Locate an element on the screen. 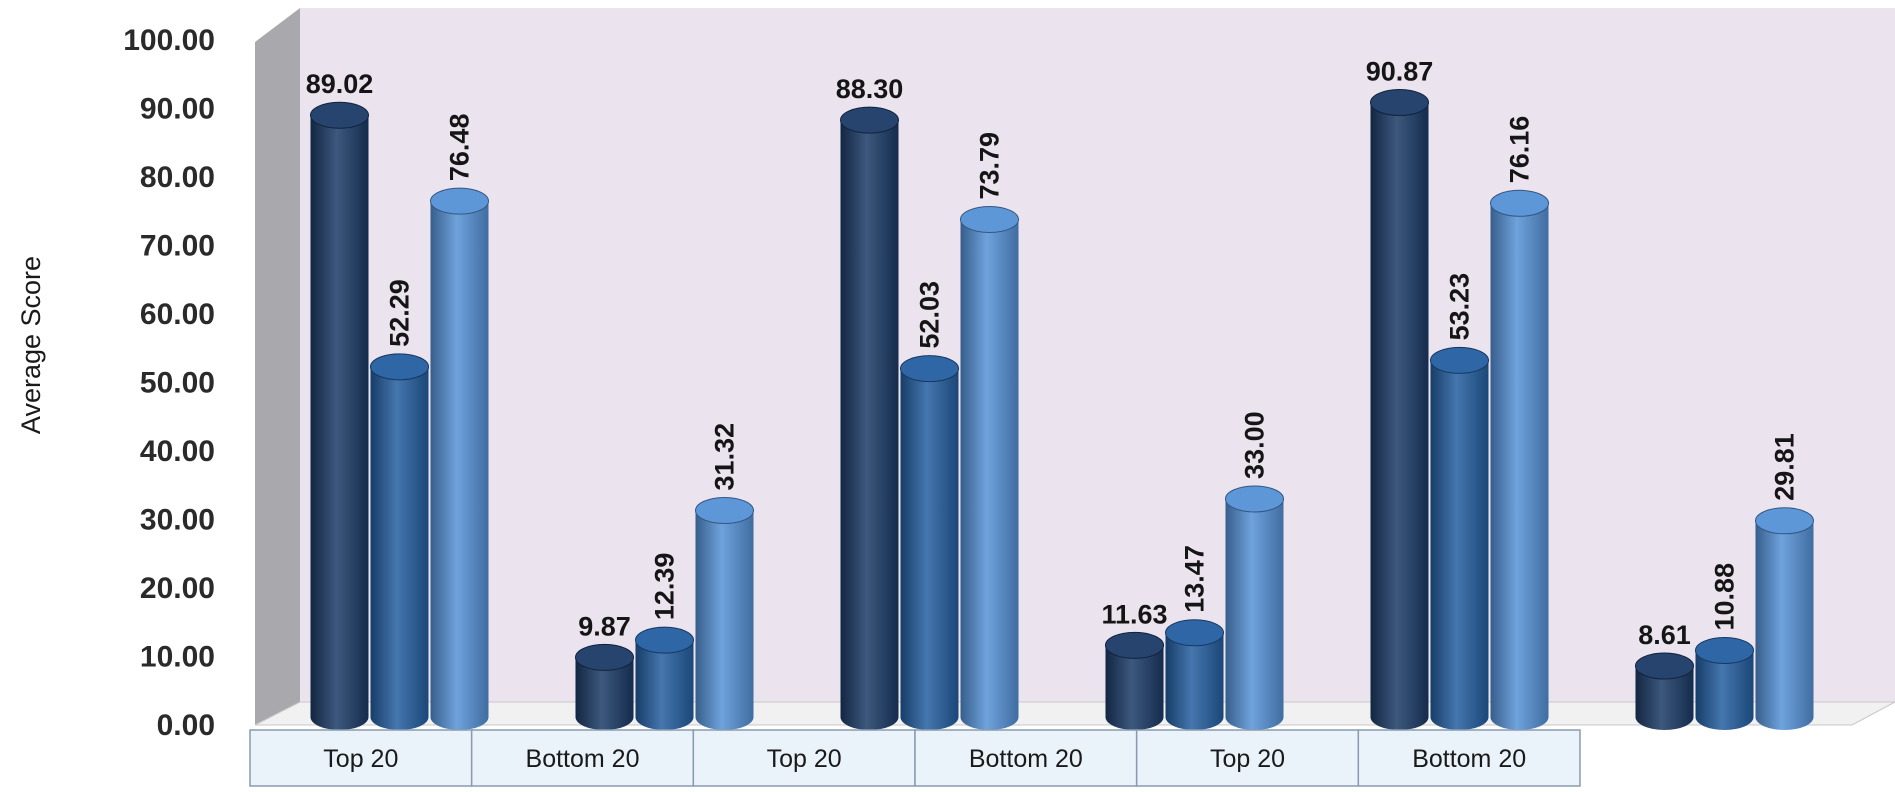 This screenshot has width=1895, height=792. y-tick-label: 10.00 is located at coordinates (177, 657).